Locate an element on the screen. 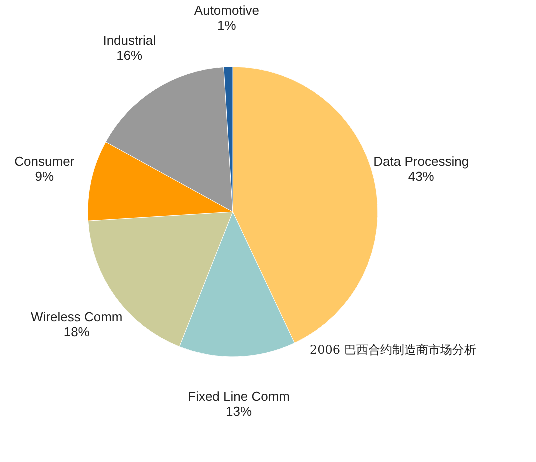 Image resolution: width=536 pixels, height=462 pixels. slice-label: Consumer is located at coordinates (45, 161).